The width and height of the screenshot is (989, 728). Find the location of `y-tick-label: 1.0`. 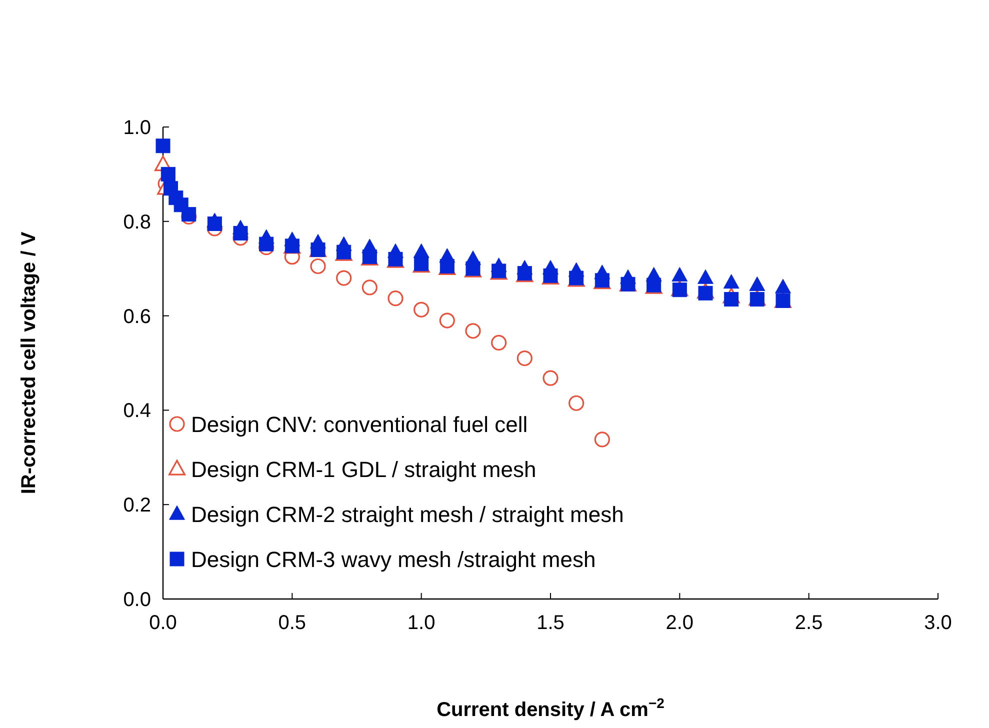

y-tick-label: 1.0 is located at coordinates (137, 128).